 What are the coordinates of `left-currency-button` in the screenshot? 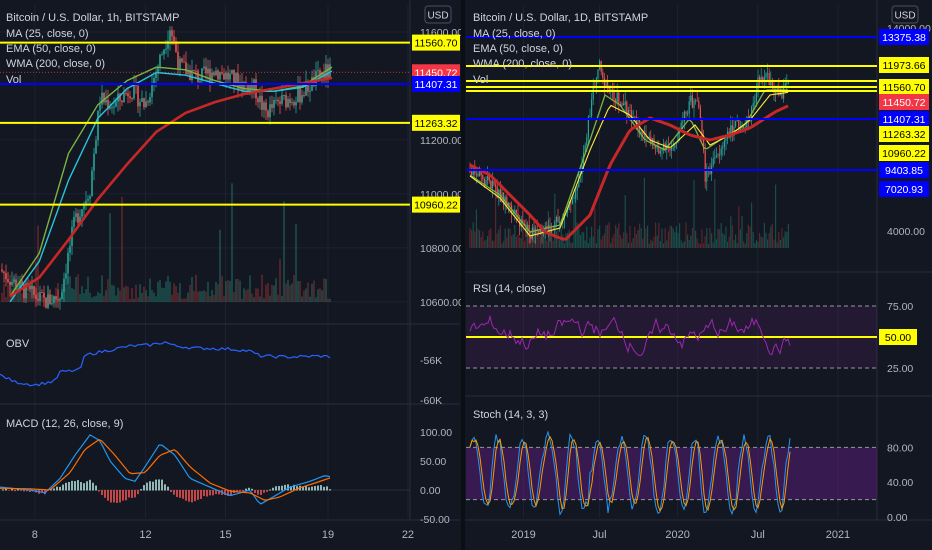 It's located at (438, 14).